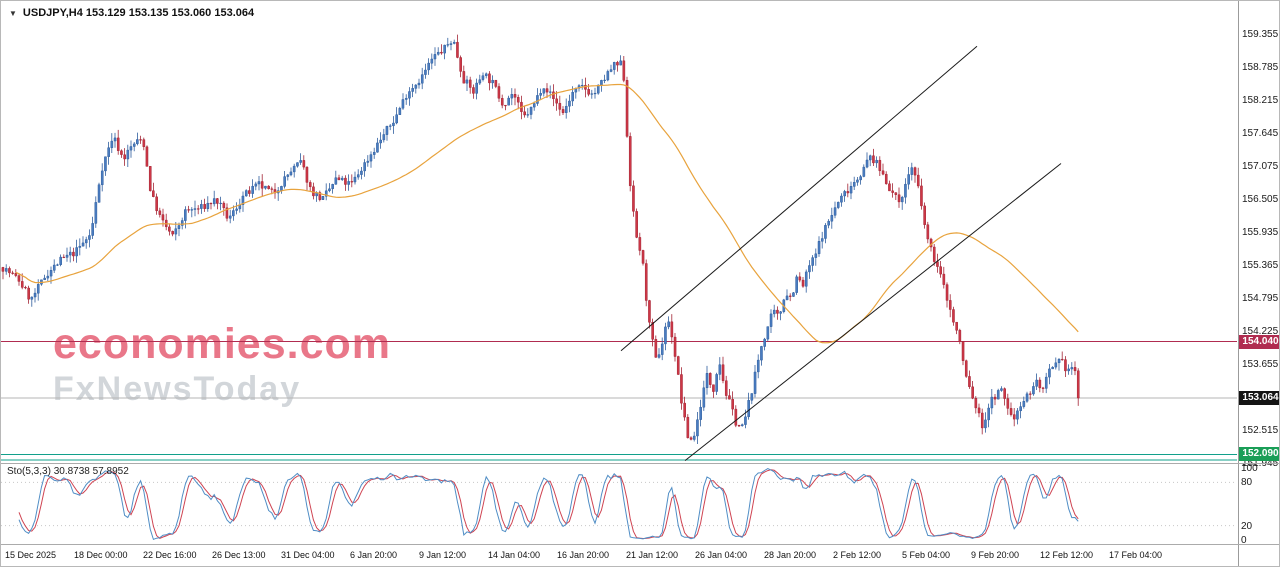  What do you see at coordinates (1247, 526) in the screenshot?
I see `stochastic-axis-label: 20` at bounding box center [1247, 526].